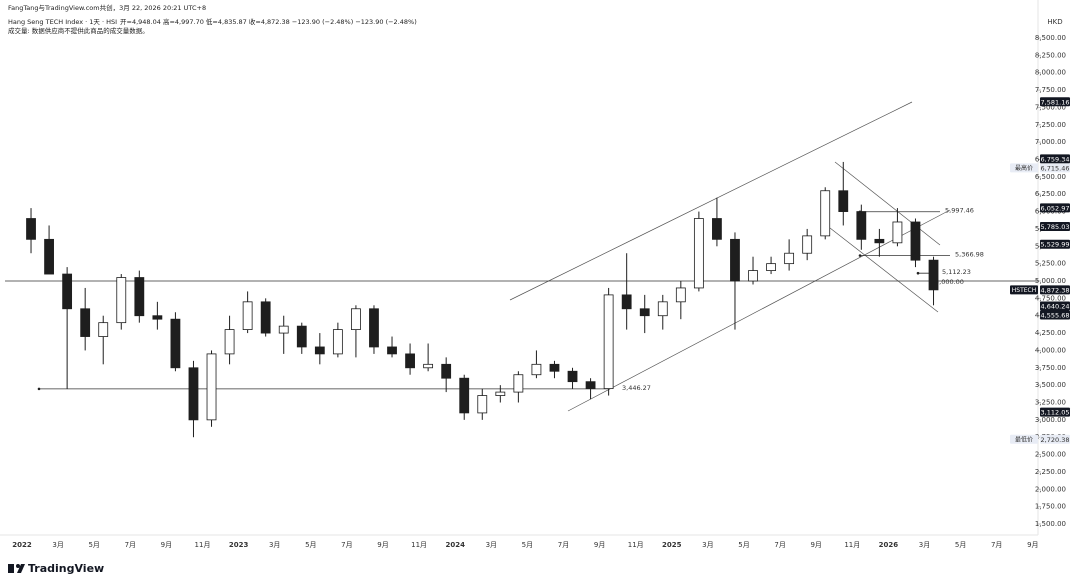 This screenshot has width=1080, height=585. What do you see at coordinates (1050, 333) in the screenshot?
I see `y-tick-label: 4,250.00` at bounding box center [1050, 333].